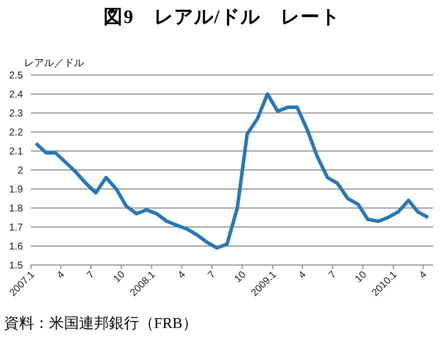 This screenshot has height=339, width=444. What do you see at coordinates (16, 95) in the screenshot?
I see `y-tick-label: 2.4` at bounding box center [16, 95].